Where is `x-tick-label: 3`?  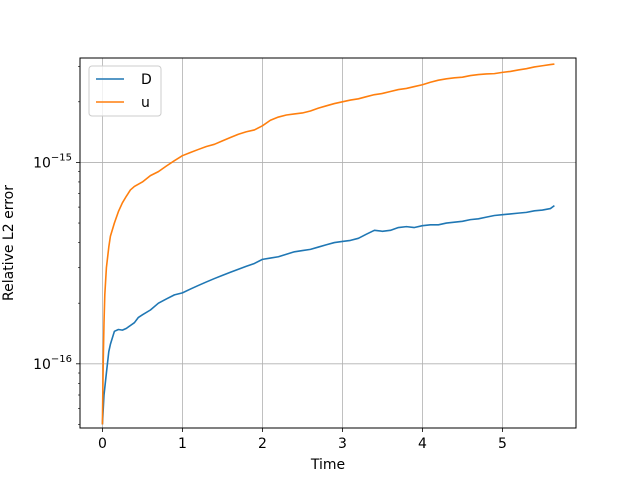
x-tick-label: 3 is located at coordinates (342, 444).